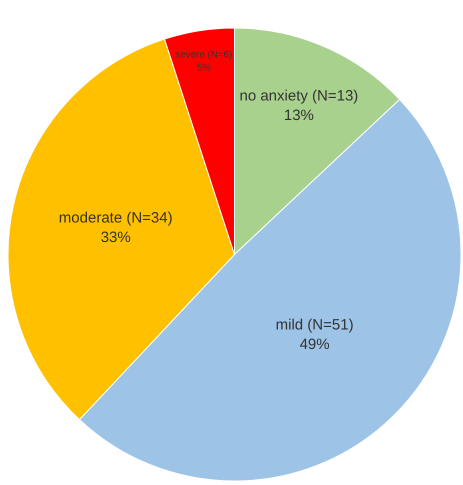 Image resolution: width=463 pixels, height=485 pixels. I want to click on slice-label: no anxiety (N=13), so click(298, 95).